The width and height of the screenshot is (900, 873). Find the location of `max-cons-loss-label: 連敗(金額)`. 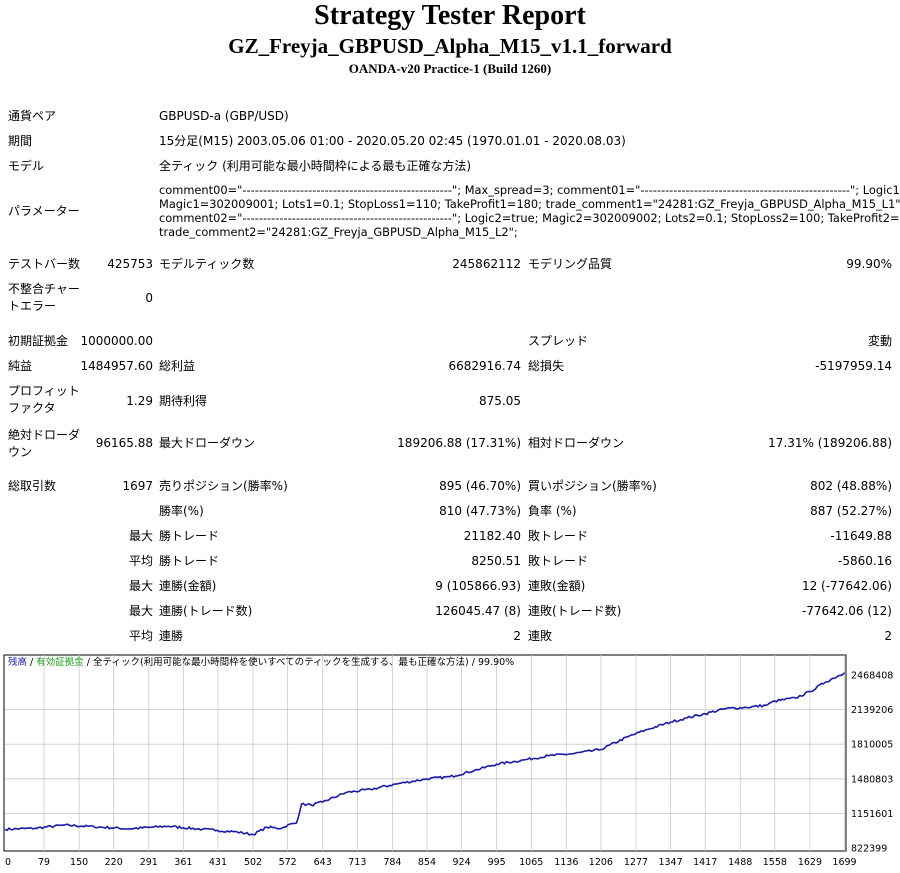

max-cons-loss-label: 連敗(金額) is located at coordinates (557, 586).